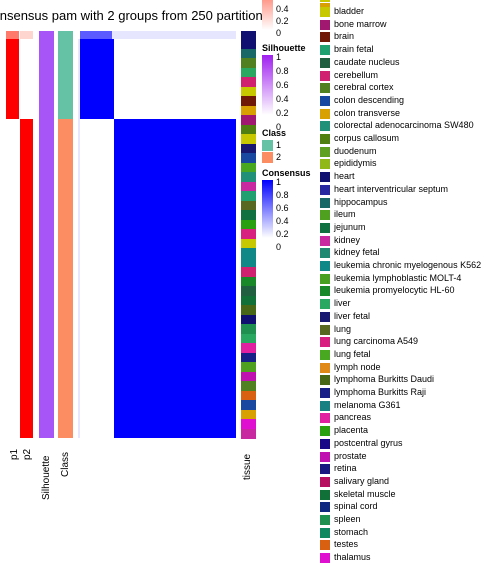 The width and height of the screenshot is (504, 564). What do you see at coordinates (282, 195) in the screenshot?
I see `consensus-tick: 0.8` at bounding box center [282, 195].